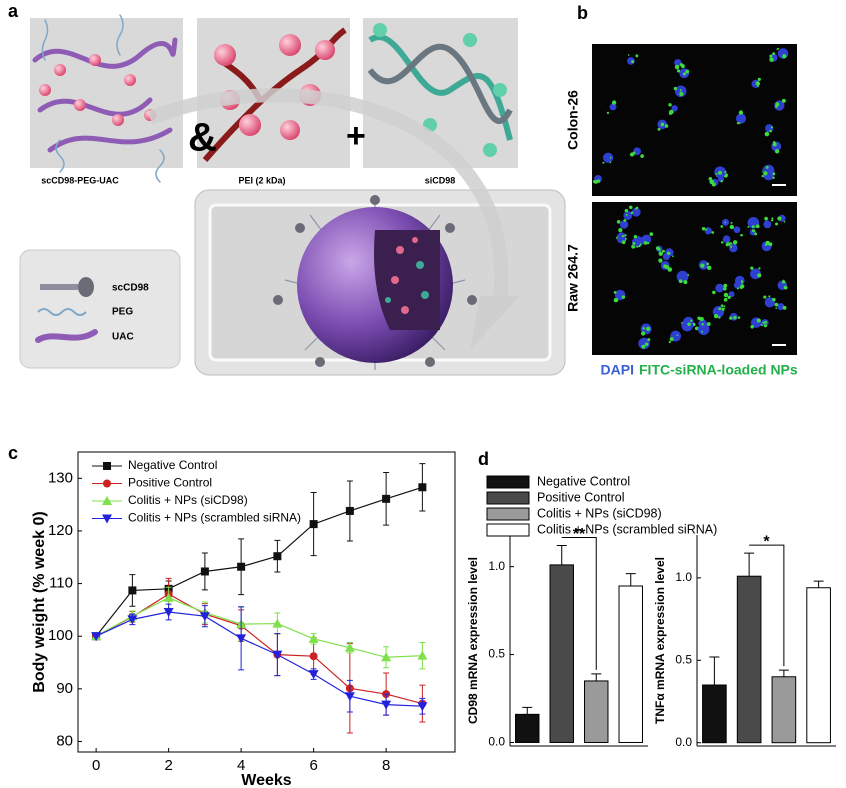 The height and width of the screenshot is (788, 846). Describe the element at coordinates (60, 477) in the screenshot. I see `y-tick-label: 130` at that location.